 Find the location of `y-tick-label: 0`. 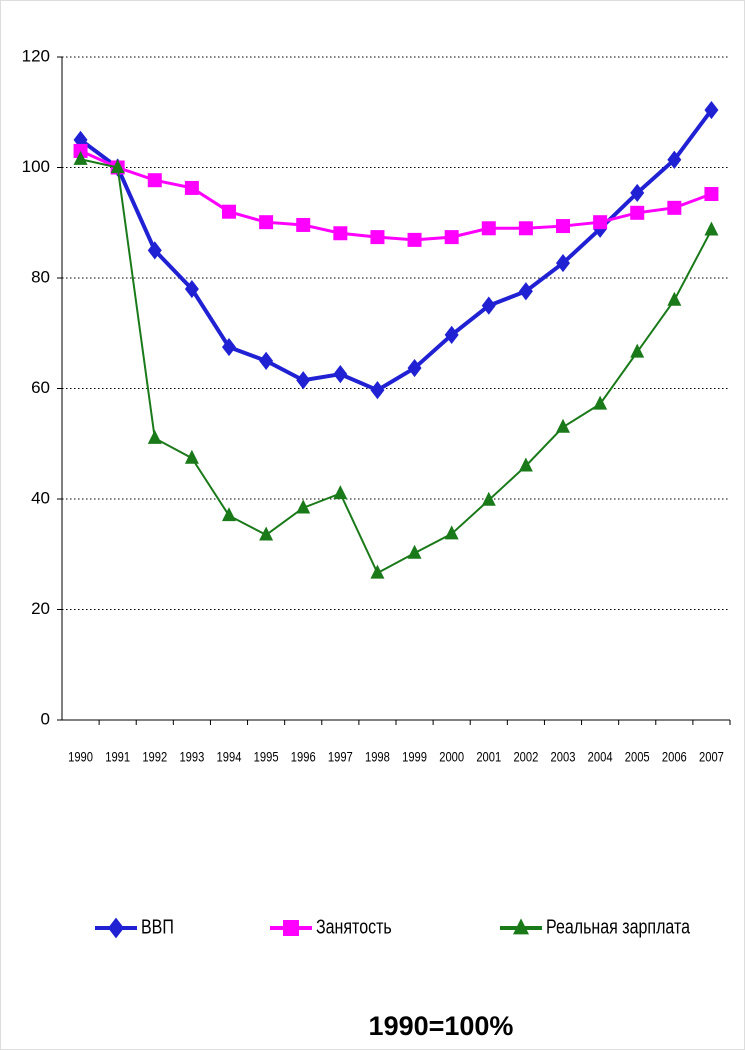

y-tick-label: 0 is located at coordinates (45, 718).